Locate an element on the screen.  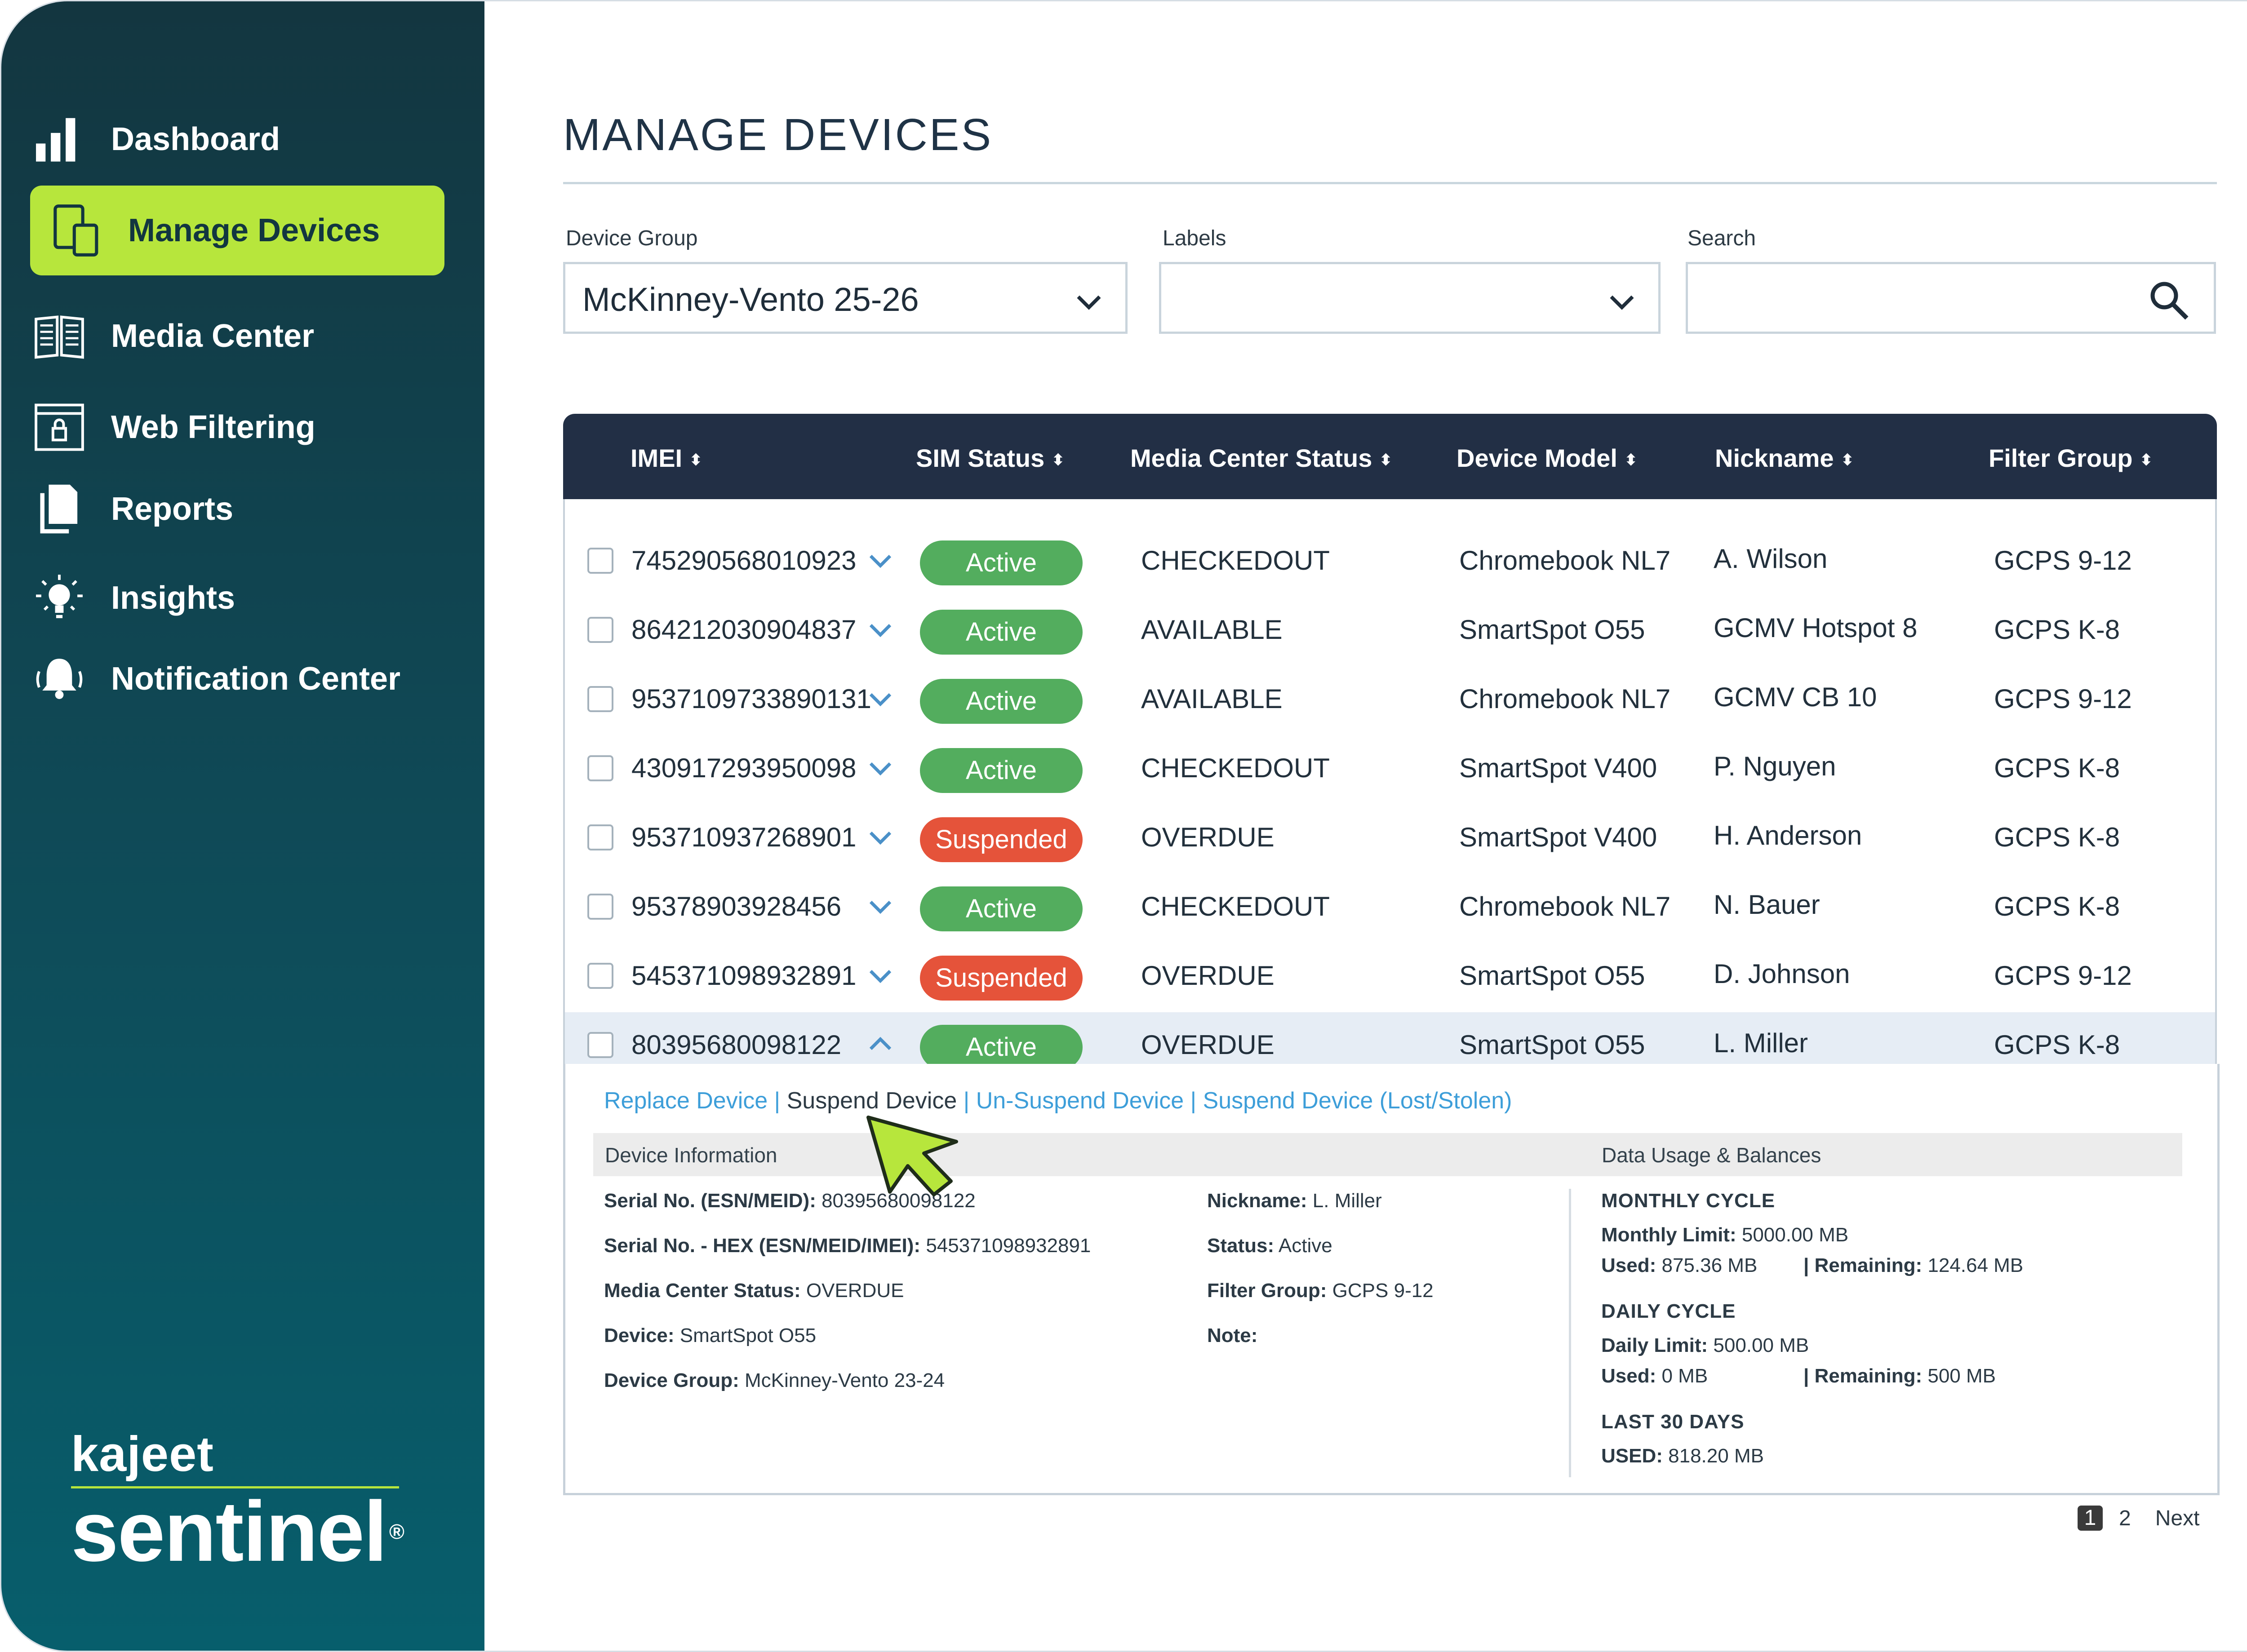
brand-top: kajeet is located at coordinates (143, 1454).